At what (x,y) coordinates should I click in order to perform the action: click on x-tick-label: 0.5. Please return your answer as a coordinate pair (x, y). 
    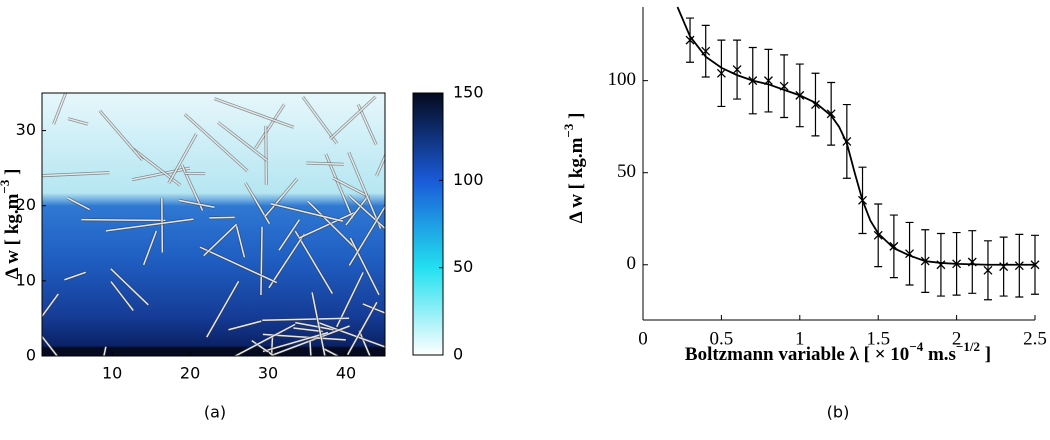
    Looking at the image, I should click on (722, 338).